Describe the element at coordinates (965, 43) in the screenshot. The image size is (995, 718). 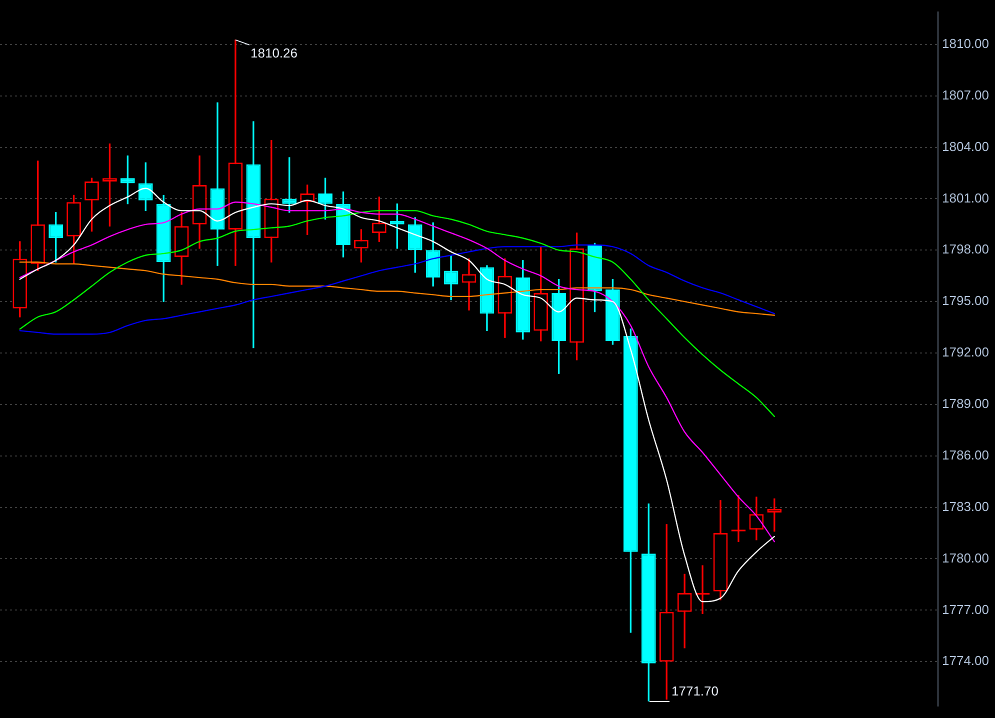
I see `y-tick-label: 1810.00` at that location.